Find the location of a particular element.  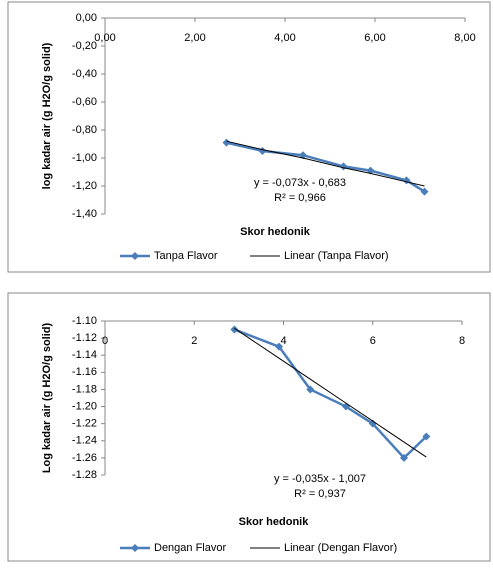

series-line is located at coordinates (330, 394).